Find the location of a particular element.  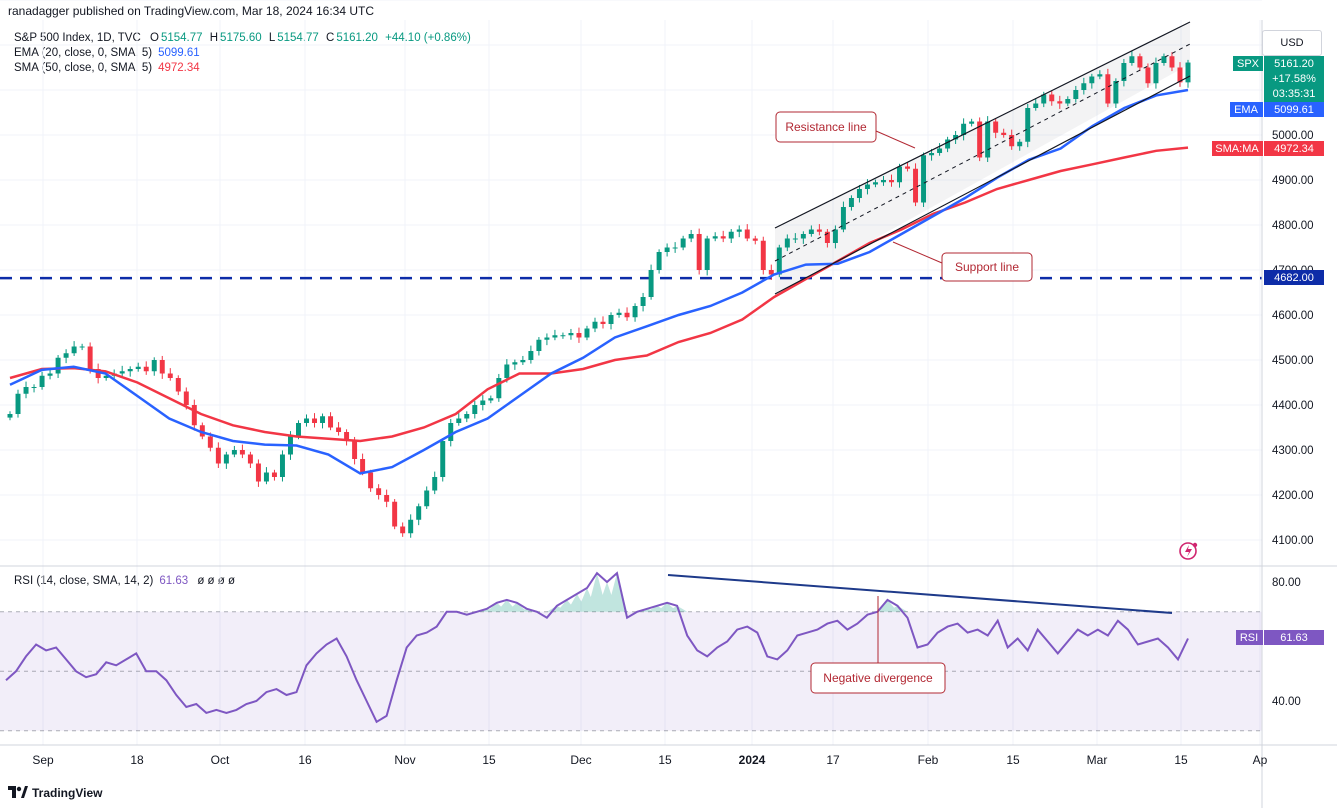

resistance-line is located at coordinates (982, 125).